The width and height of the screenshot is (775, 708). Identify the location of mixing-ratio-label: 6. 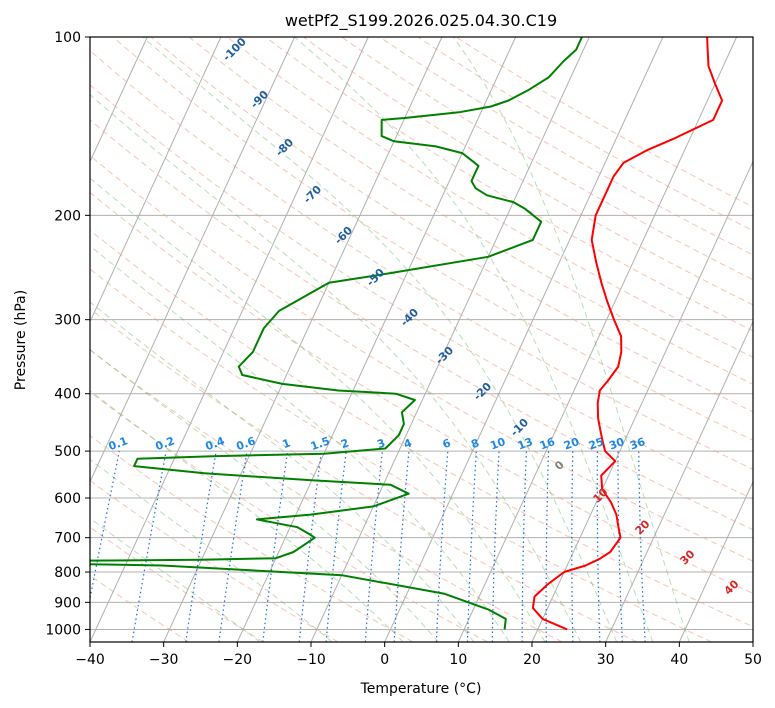
(447, 443).